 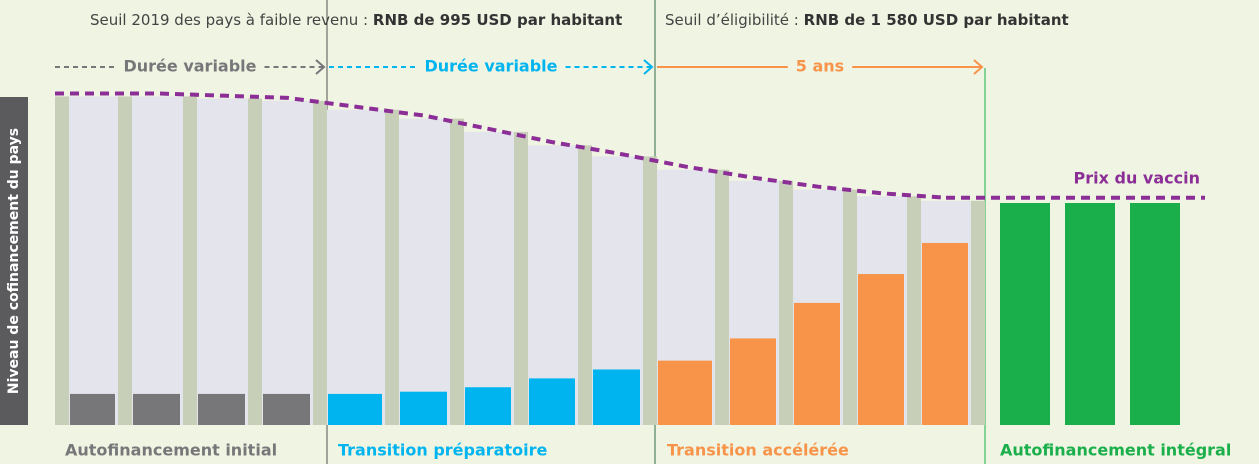 What do you see at coordinates (442, 450) in the screenshot?
I see `phase-label: Transition préparatoire` at bounding box center [442, 450].